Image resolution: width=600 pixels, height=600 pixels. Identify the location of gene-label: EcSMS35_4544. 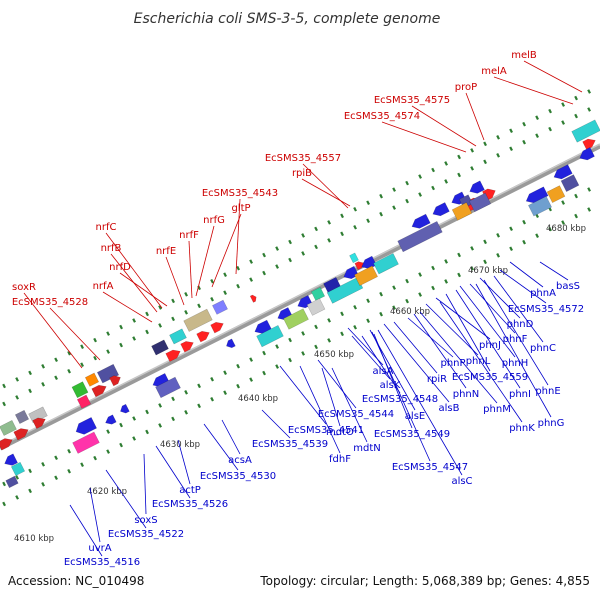
(356, 414).